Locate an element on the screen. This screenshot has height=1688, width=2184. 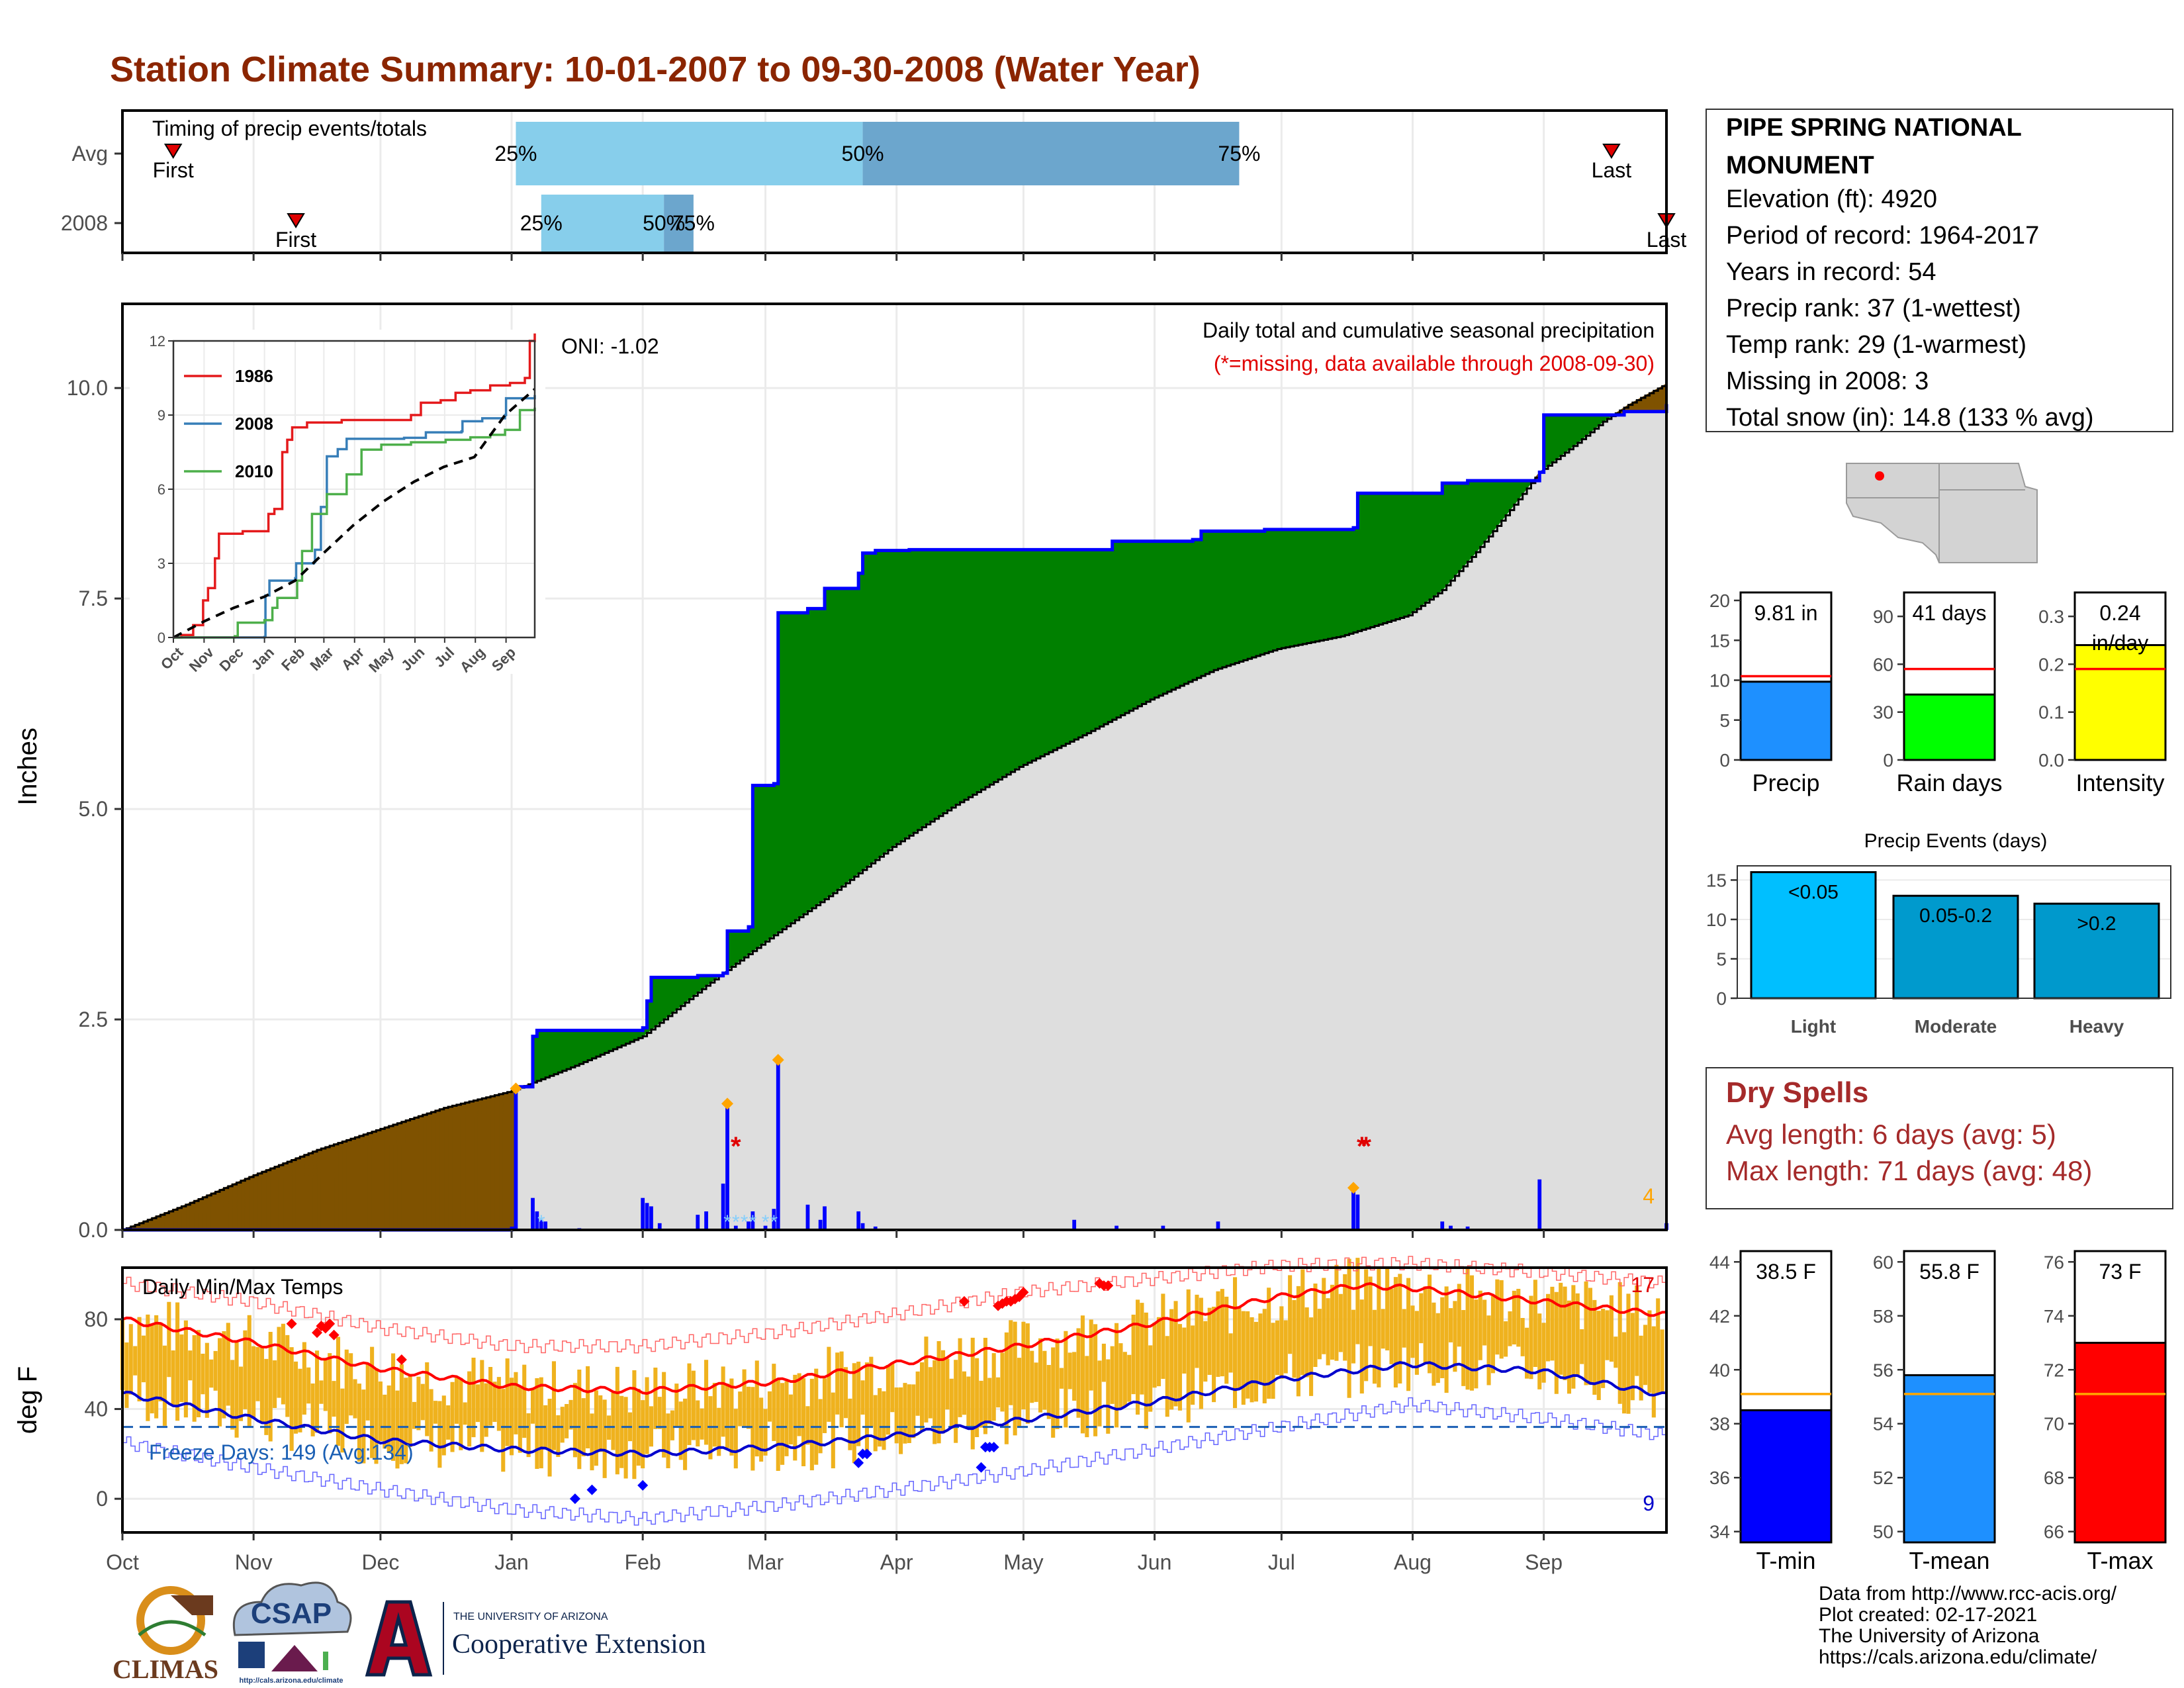
y-tick-label: 20 is located at coordinates (1720, 600).